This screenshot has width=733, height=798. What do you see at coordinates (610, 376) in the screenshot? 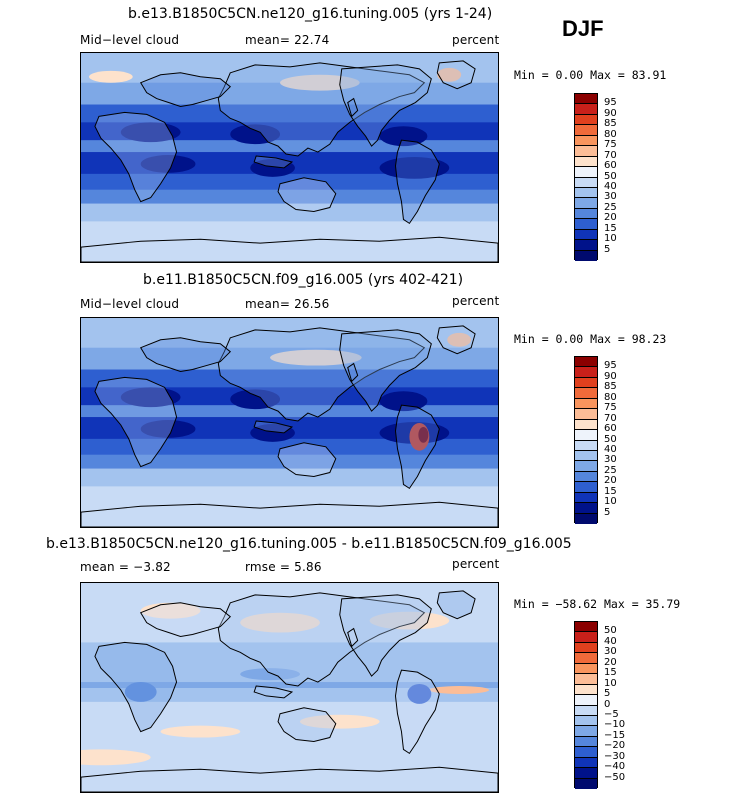
I see `colorbar-level-label: 90` at bounding box center [610, 376].